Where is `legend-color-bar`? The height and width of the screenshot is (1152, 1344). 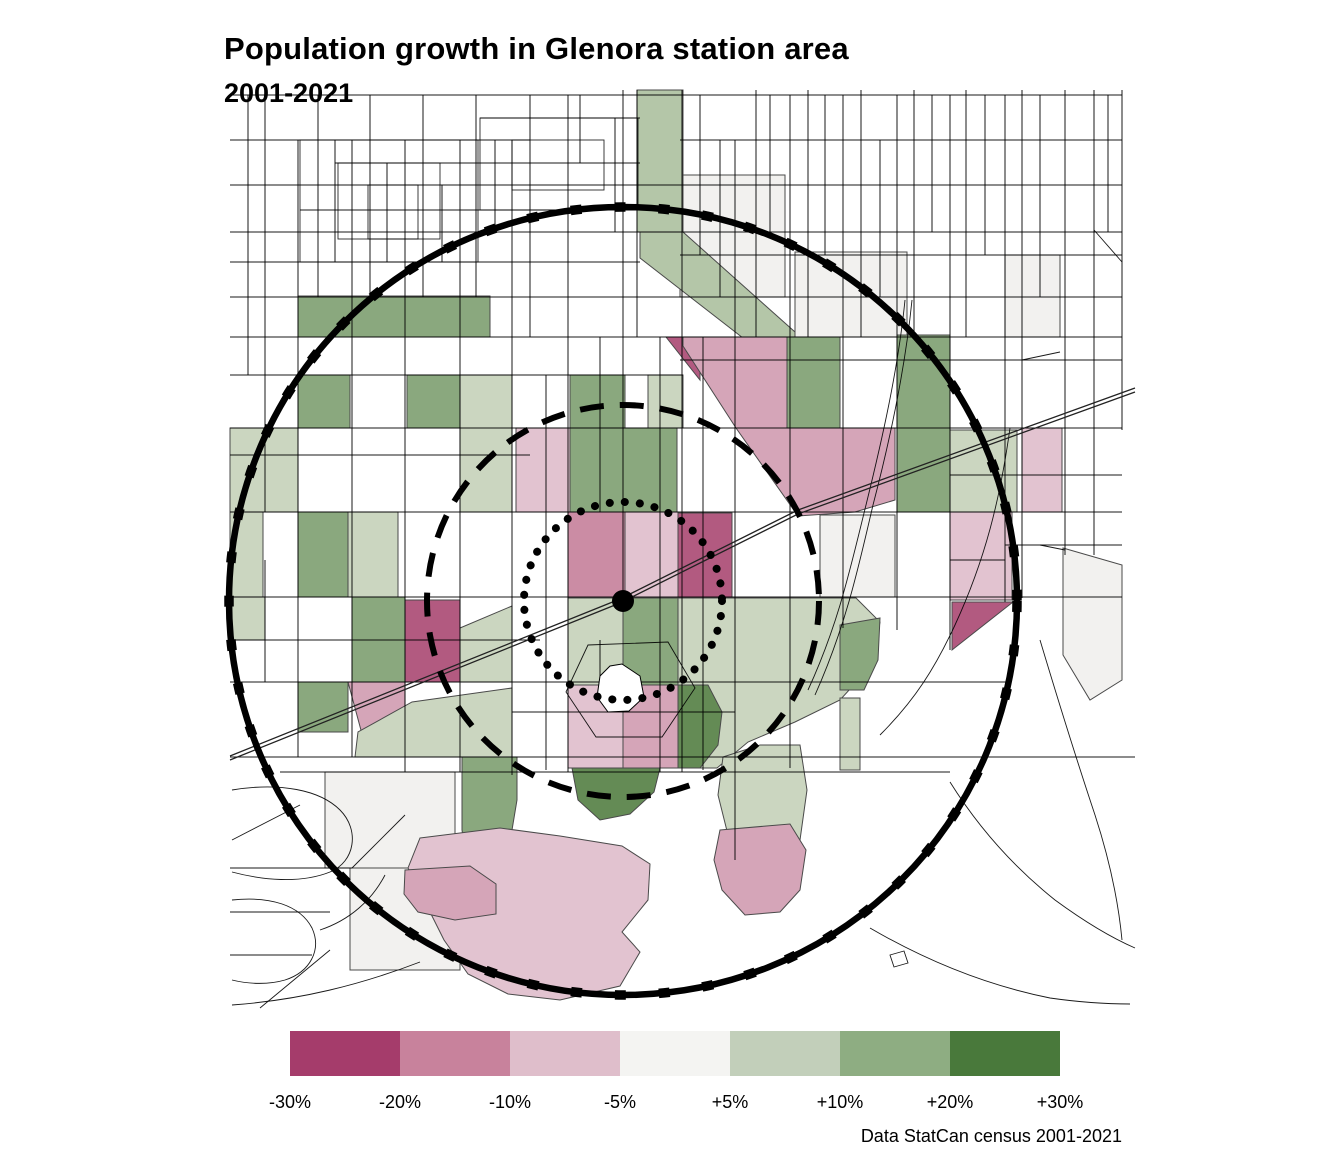 legend-color-bar is located at coordinates (675, 1053).